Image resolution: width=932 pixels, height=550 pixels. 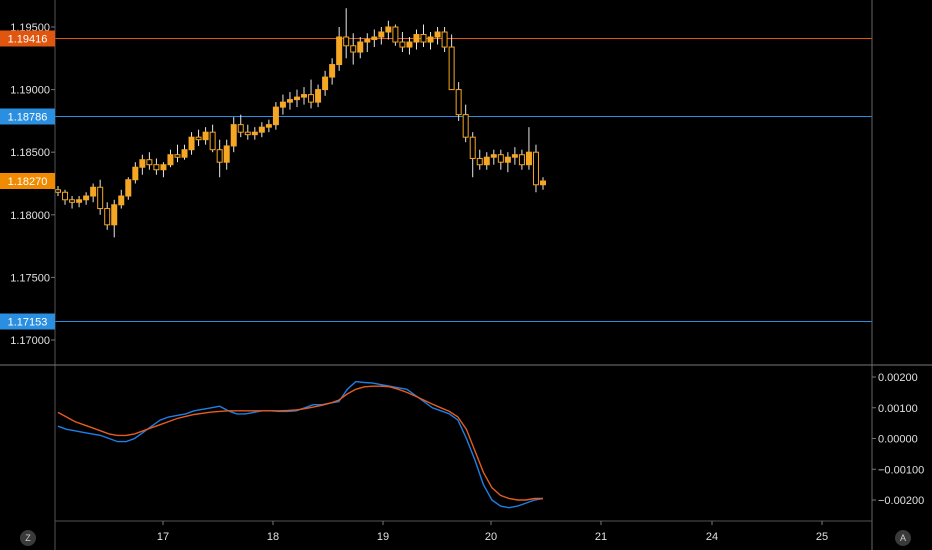 I want to click on time-tick-label: 21, so click(x=601, y=537).